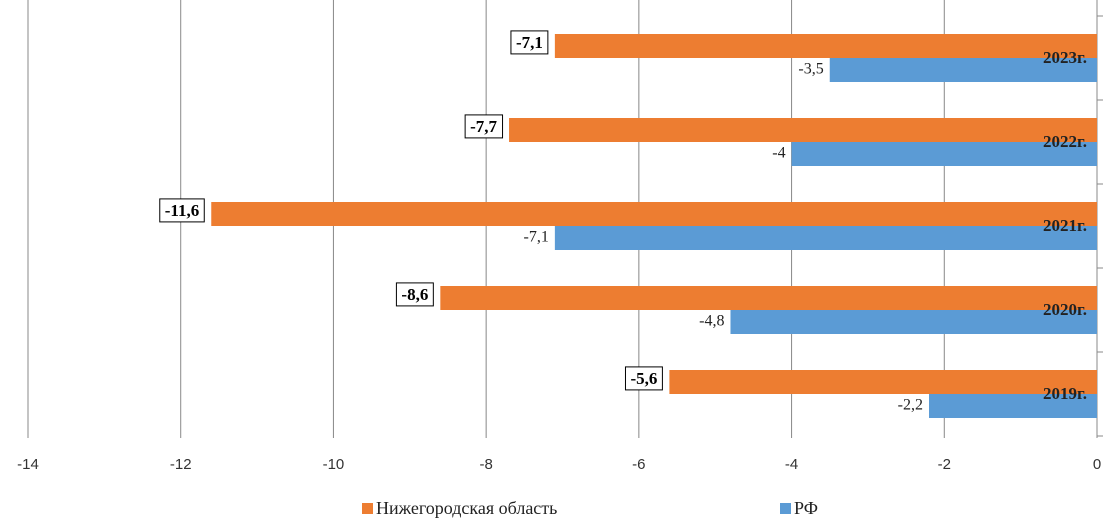 This screenshot has height=522, width=1110. What do you see at coordinates (1065, 141) in the screenshot?
I see `category-label: 2022г.` at bounding box center [1065, 141].